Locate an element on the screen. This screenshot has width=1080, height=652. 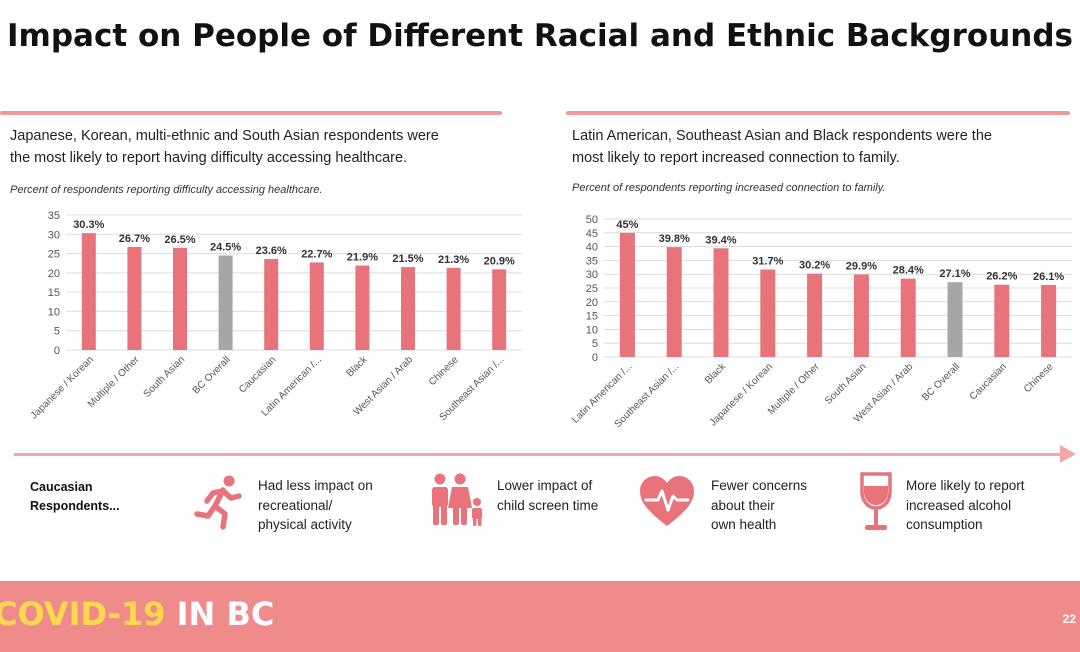
family-text: Lower impact of child screen time is located at coordinates (547, 495).